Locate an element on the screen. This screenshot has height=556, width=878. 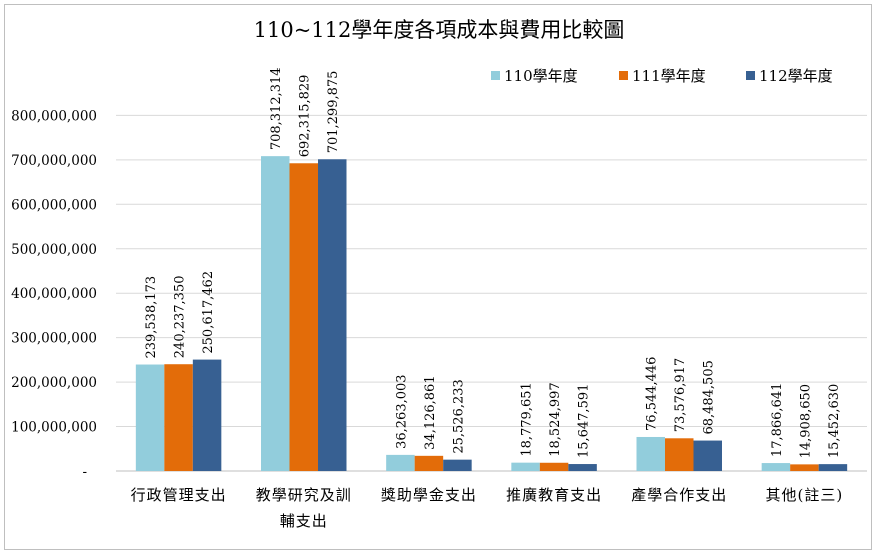
bar-110學年度-3 is located at coordinates (525, 466).